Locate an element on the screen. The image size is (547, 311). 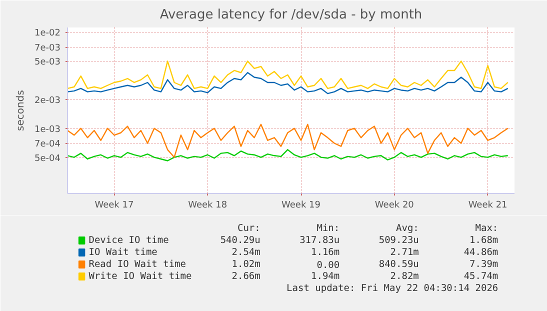
text: 7.39m is located at coordinates (484, 264).